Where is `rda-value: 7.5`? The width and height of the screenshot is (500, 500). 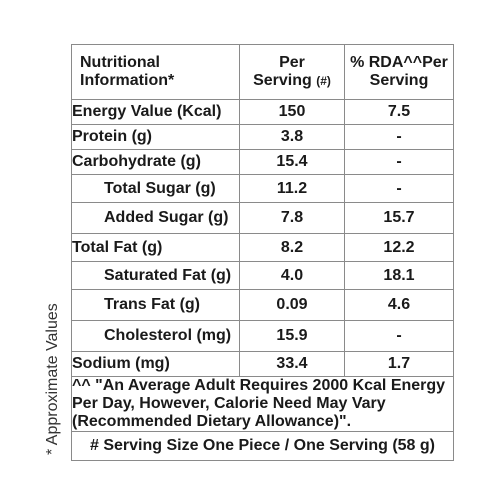
rda-value: 7.5 is located at coordinates (399, 112).